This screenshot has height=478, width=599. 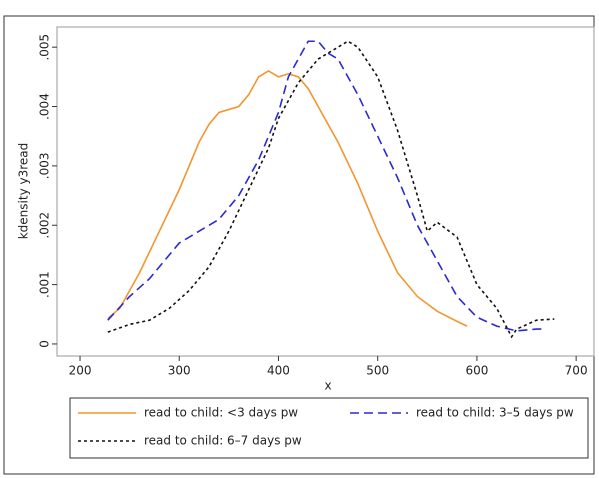 I want to click on y-axis-label: kdensity y3read, so click(x=24, y=191).